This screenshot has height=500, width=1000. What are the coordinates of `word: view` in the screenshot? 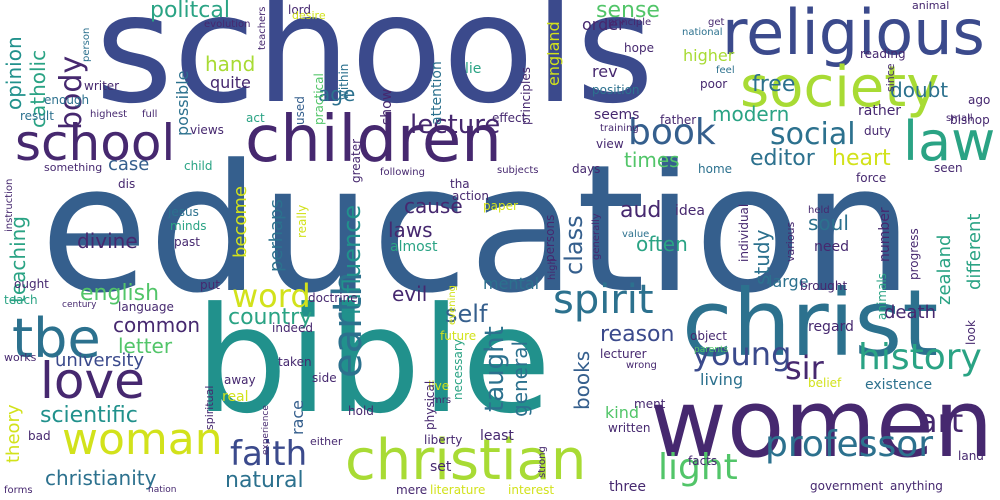 It's located at (610, 144).